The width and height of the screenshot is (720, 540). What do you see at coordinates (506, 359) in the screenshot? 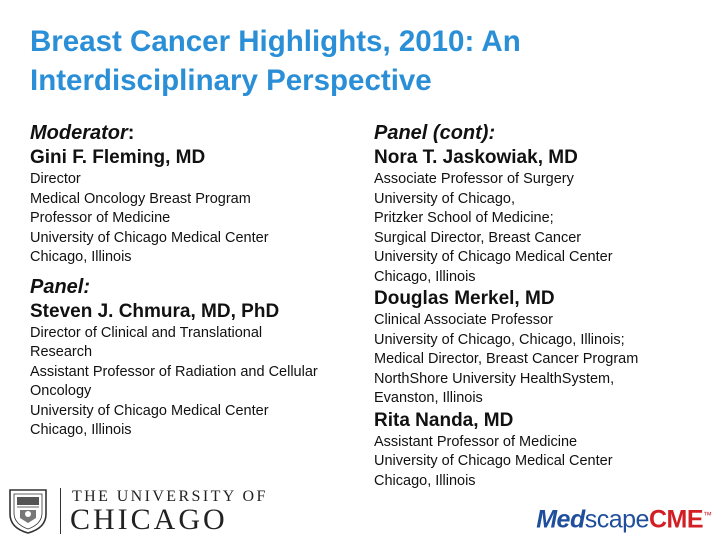
I see `panelist-detail-line: Medical Director, Breast Cancer Program` at bounding box center [506, 359].